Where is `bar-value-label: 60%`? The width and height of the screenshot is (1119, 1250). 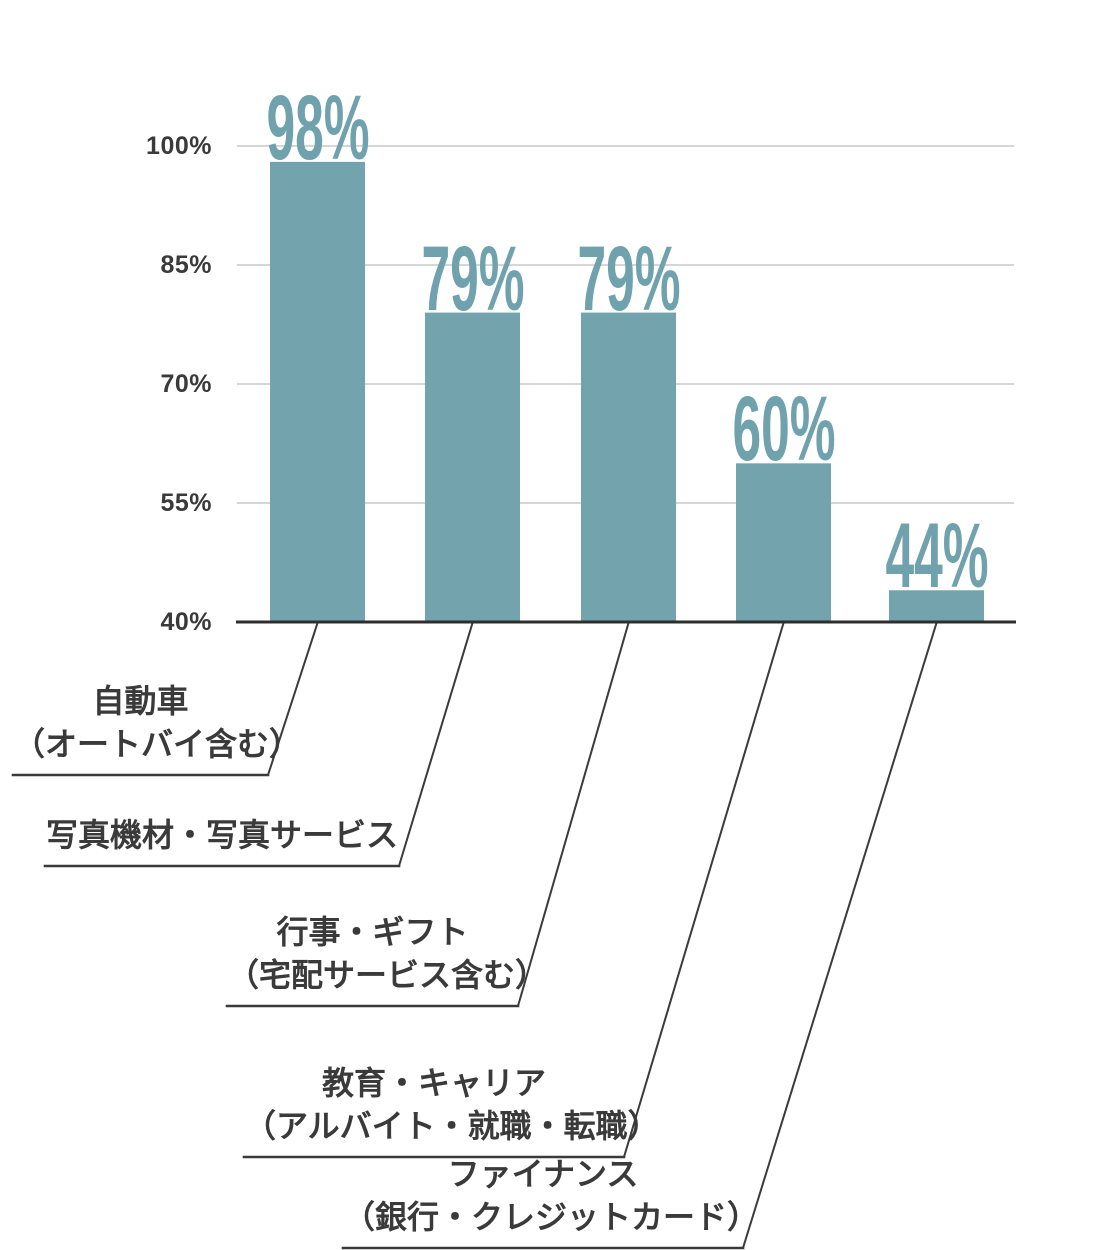 bar-value-label: 60% is located at coordinates (783, 429).